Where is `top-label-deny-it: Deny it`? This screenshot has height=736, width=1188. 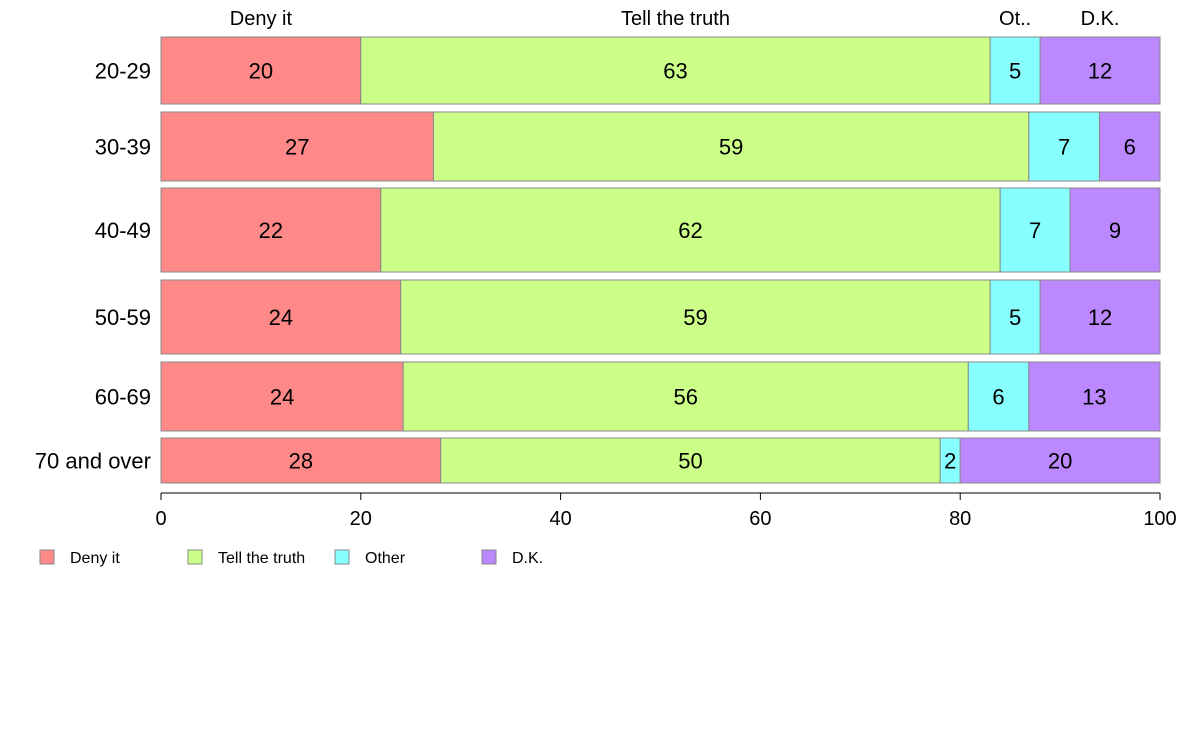
top-label-deny-it: Deny it is located at coordinates (261, 19).